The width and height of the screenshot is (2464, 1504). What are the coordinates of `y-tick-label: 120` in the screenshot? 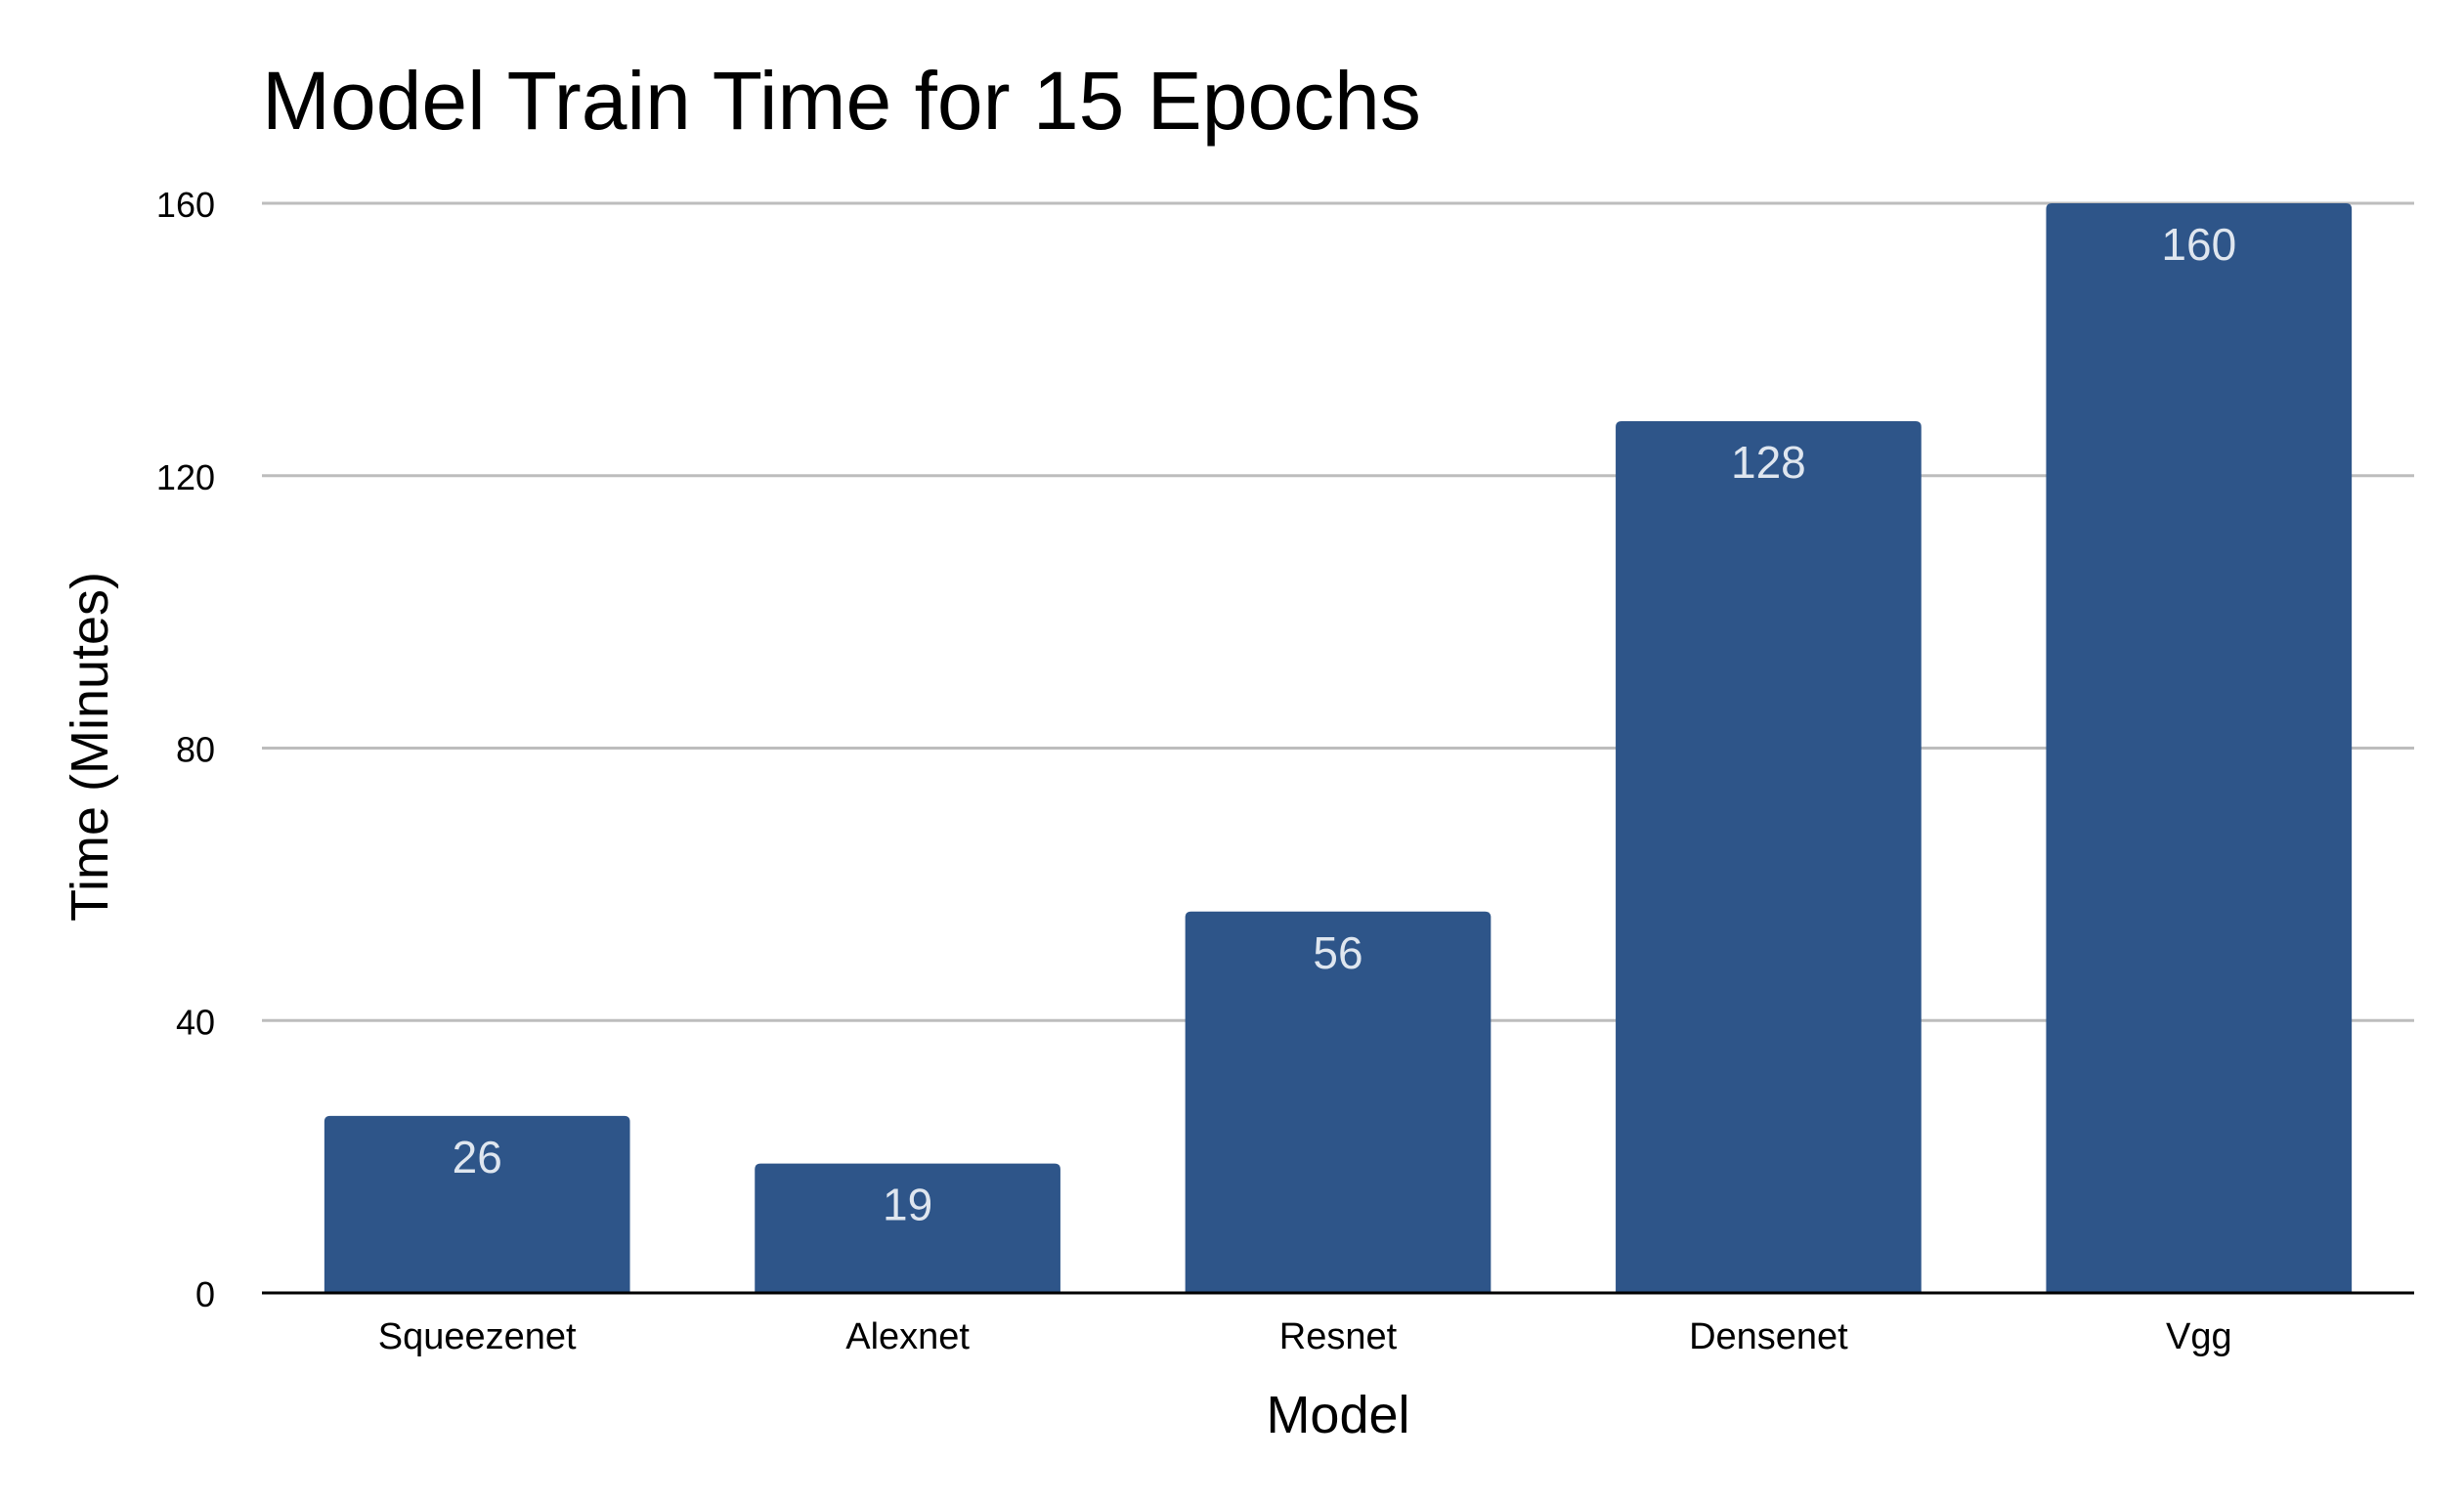 It's located at (185, 477).